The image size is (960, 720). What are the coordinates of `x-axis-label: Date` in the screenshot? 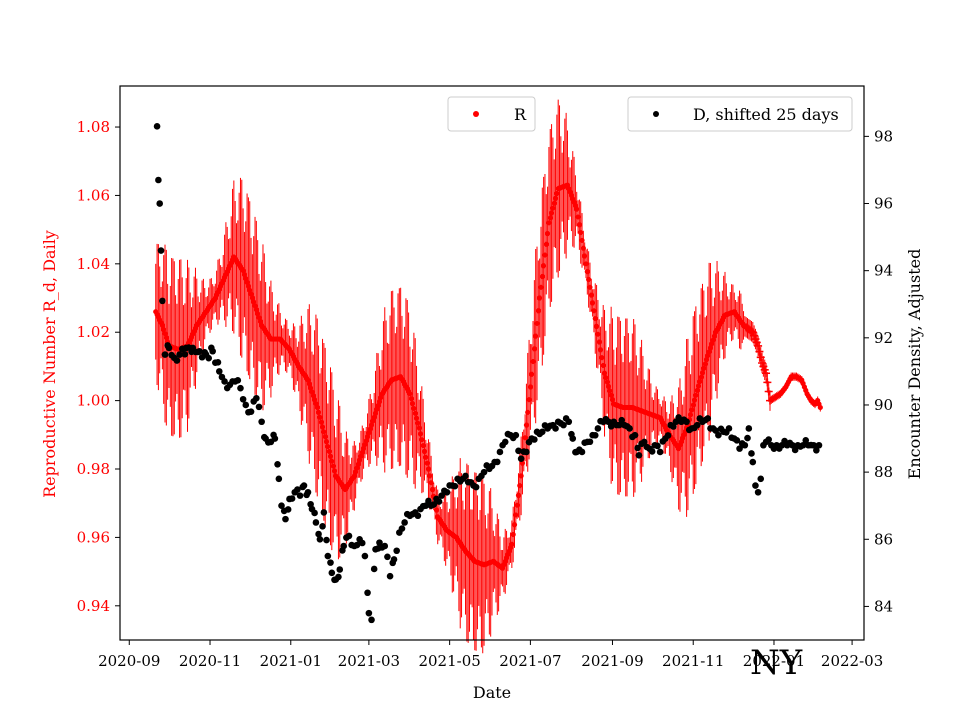 It's located at (492, 692).